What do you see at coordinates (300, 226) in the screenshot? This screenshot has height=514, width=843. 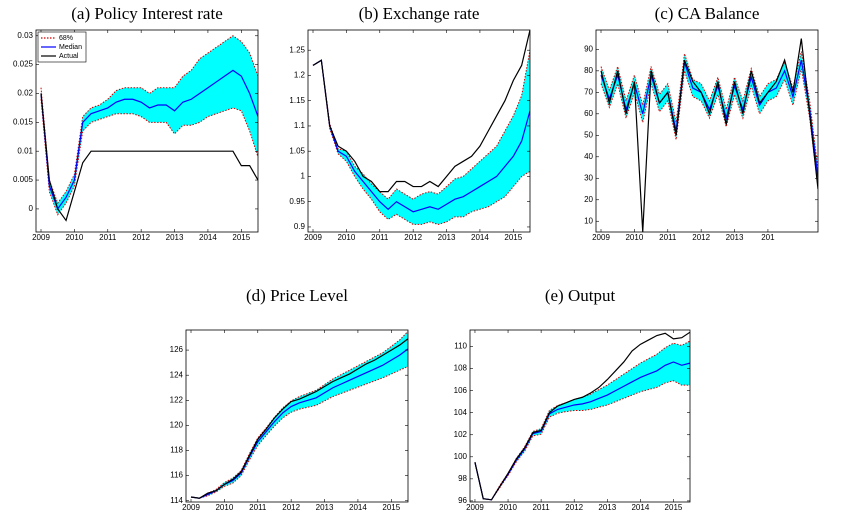 I see `y-tick-label: 0.9` at bounding box center [300, 226].